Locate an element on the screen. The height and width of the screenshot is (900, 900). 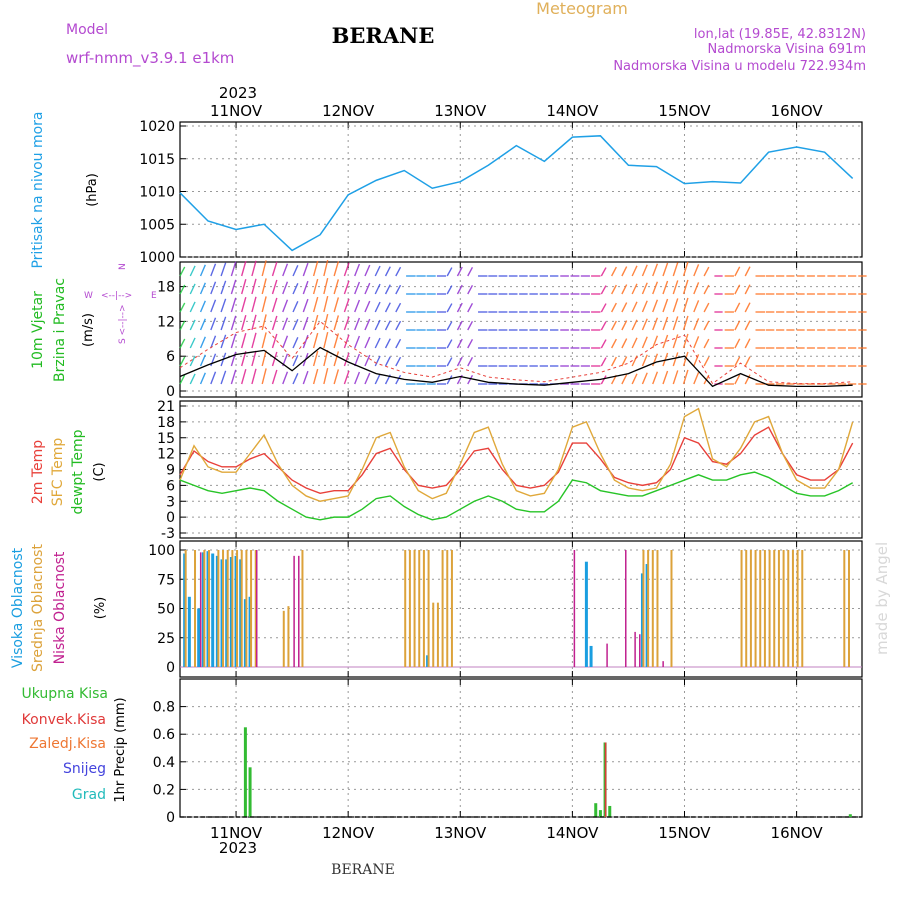
dewpoint-ylabel: dewpt Temp is located at coordinates (78, 471).